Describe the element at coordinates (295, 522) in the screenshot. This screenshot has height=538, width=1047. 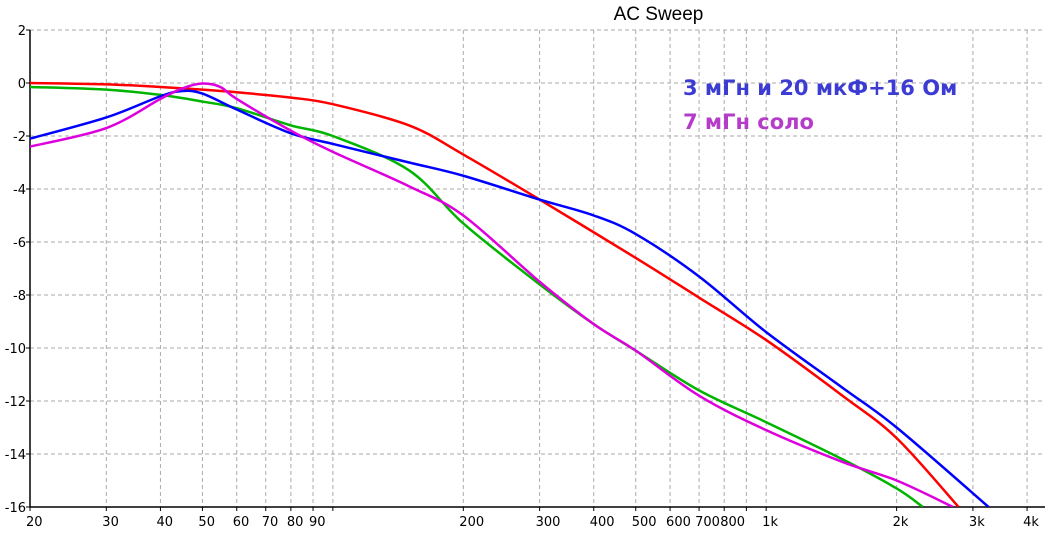
I see `x-tick-label: 80` at that location.